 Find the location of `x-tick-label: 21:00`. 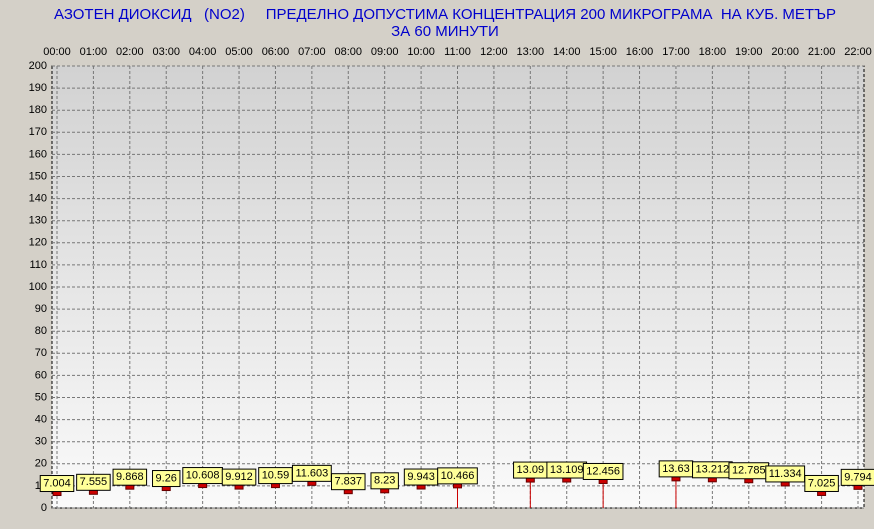

x-tick-label: 21:00 is located at coordinates (822, 52).